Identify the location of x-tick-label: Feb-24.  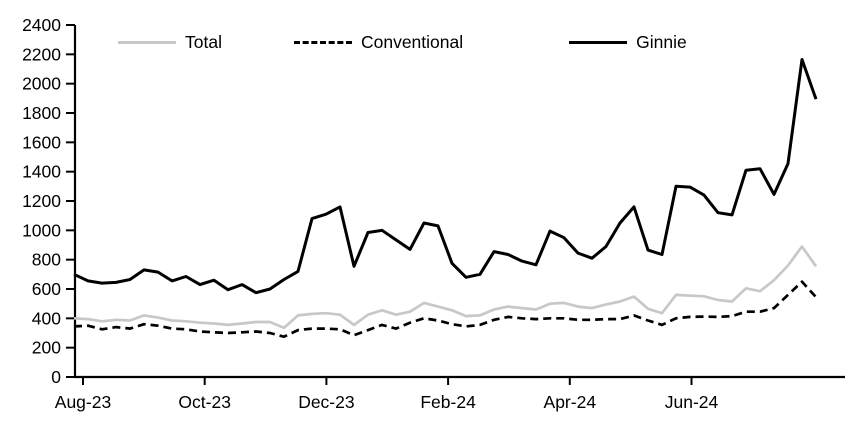
(448, 402).